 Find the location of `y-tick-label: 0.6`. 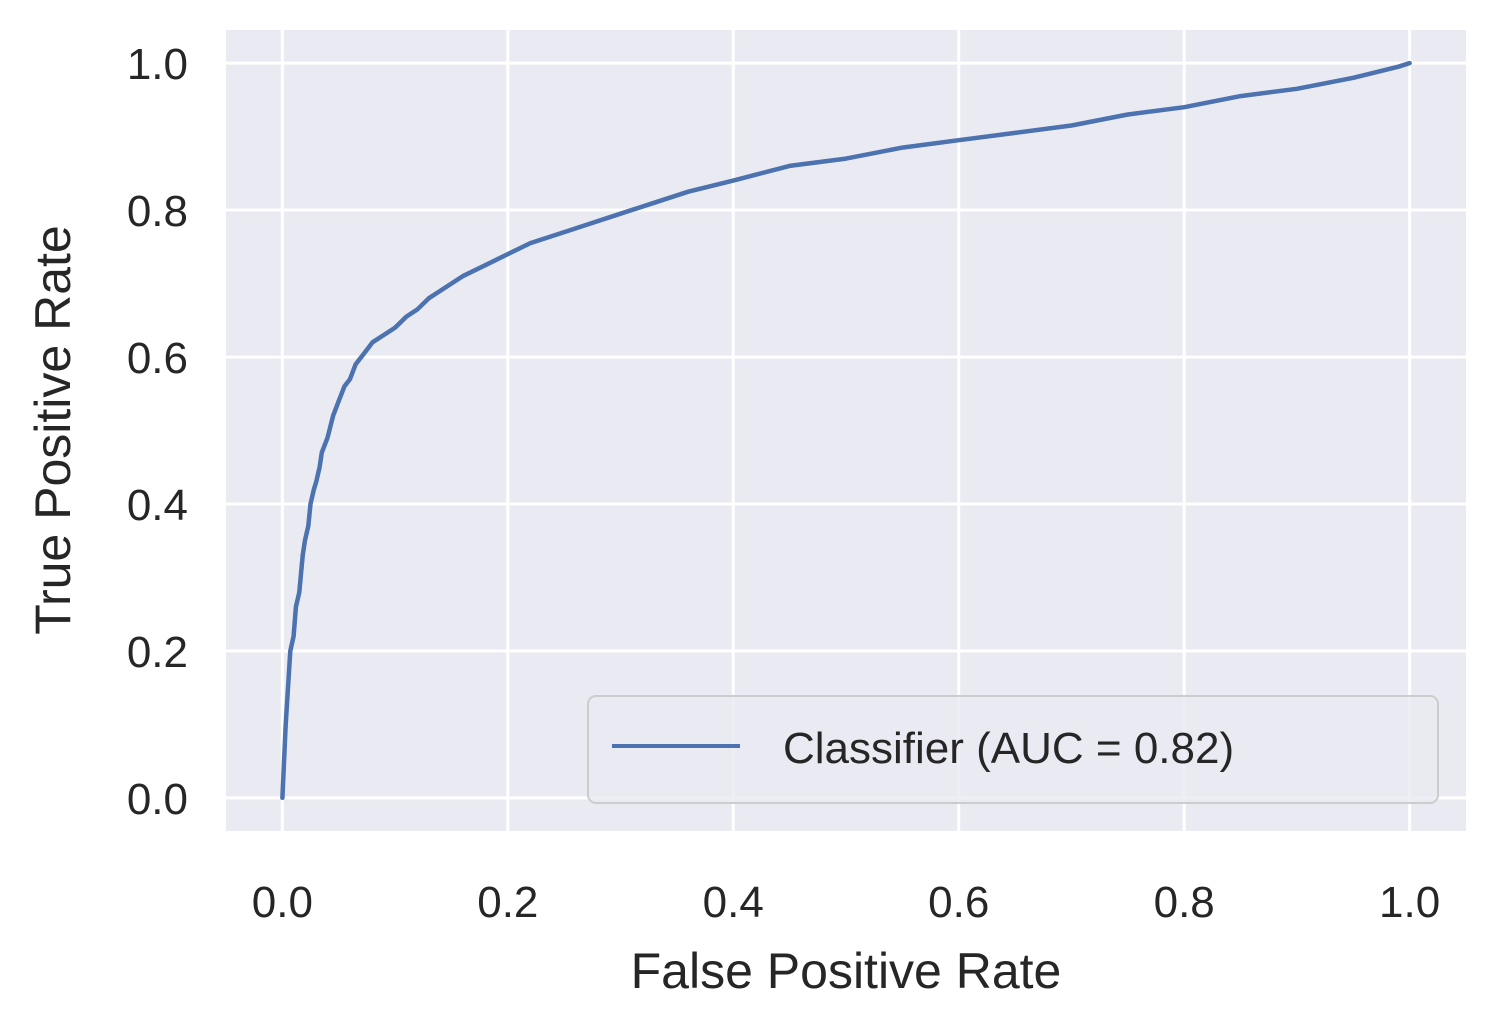

y-tick-label: 0.6 is located at coordinates (157, 358).